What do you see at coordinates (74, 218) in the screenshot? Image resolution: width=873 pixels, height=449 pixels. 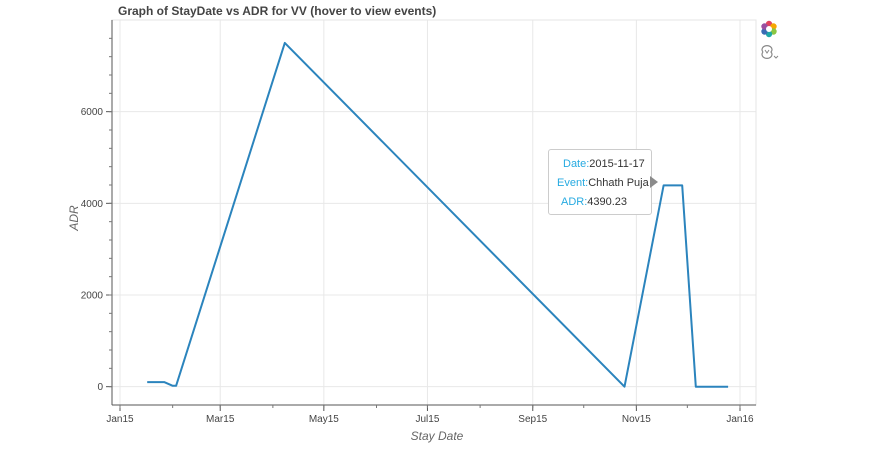 I see `y-axis-label: ADR` at bounding box center [74, 218].